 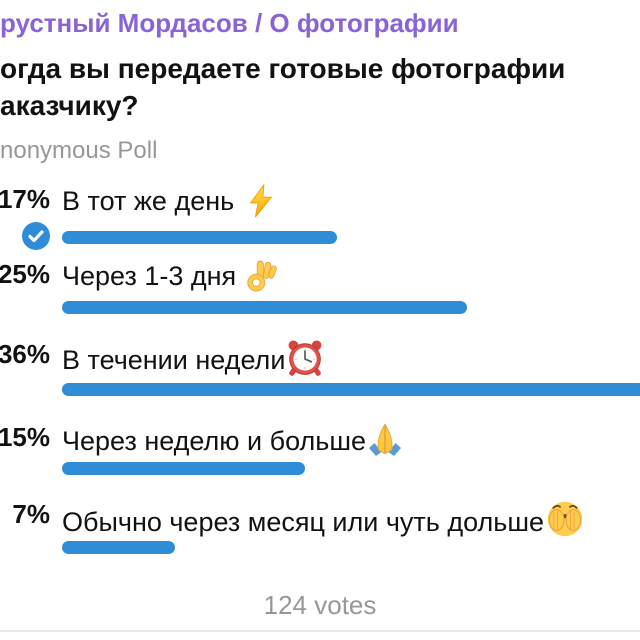 I want to click on bottom-divider, so click(x=320, y=631).